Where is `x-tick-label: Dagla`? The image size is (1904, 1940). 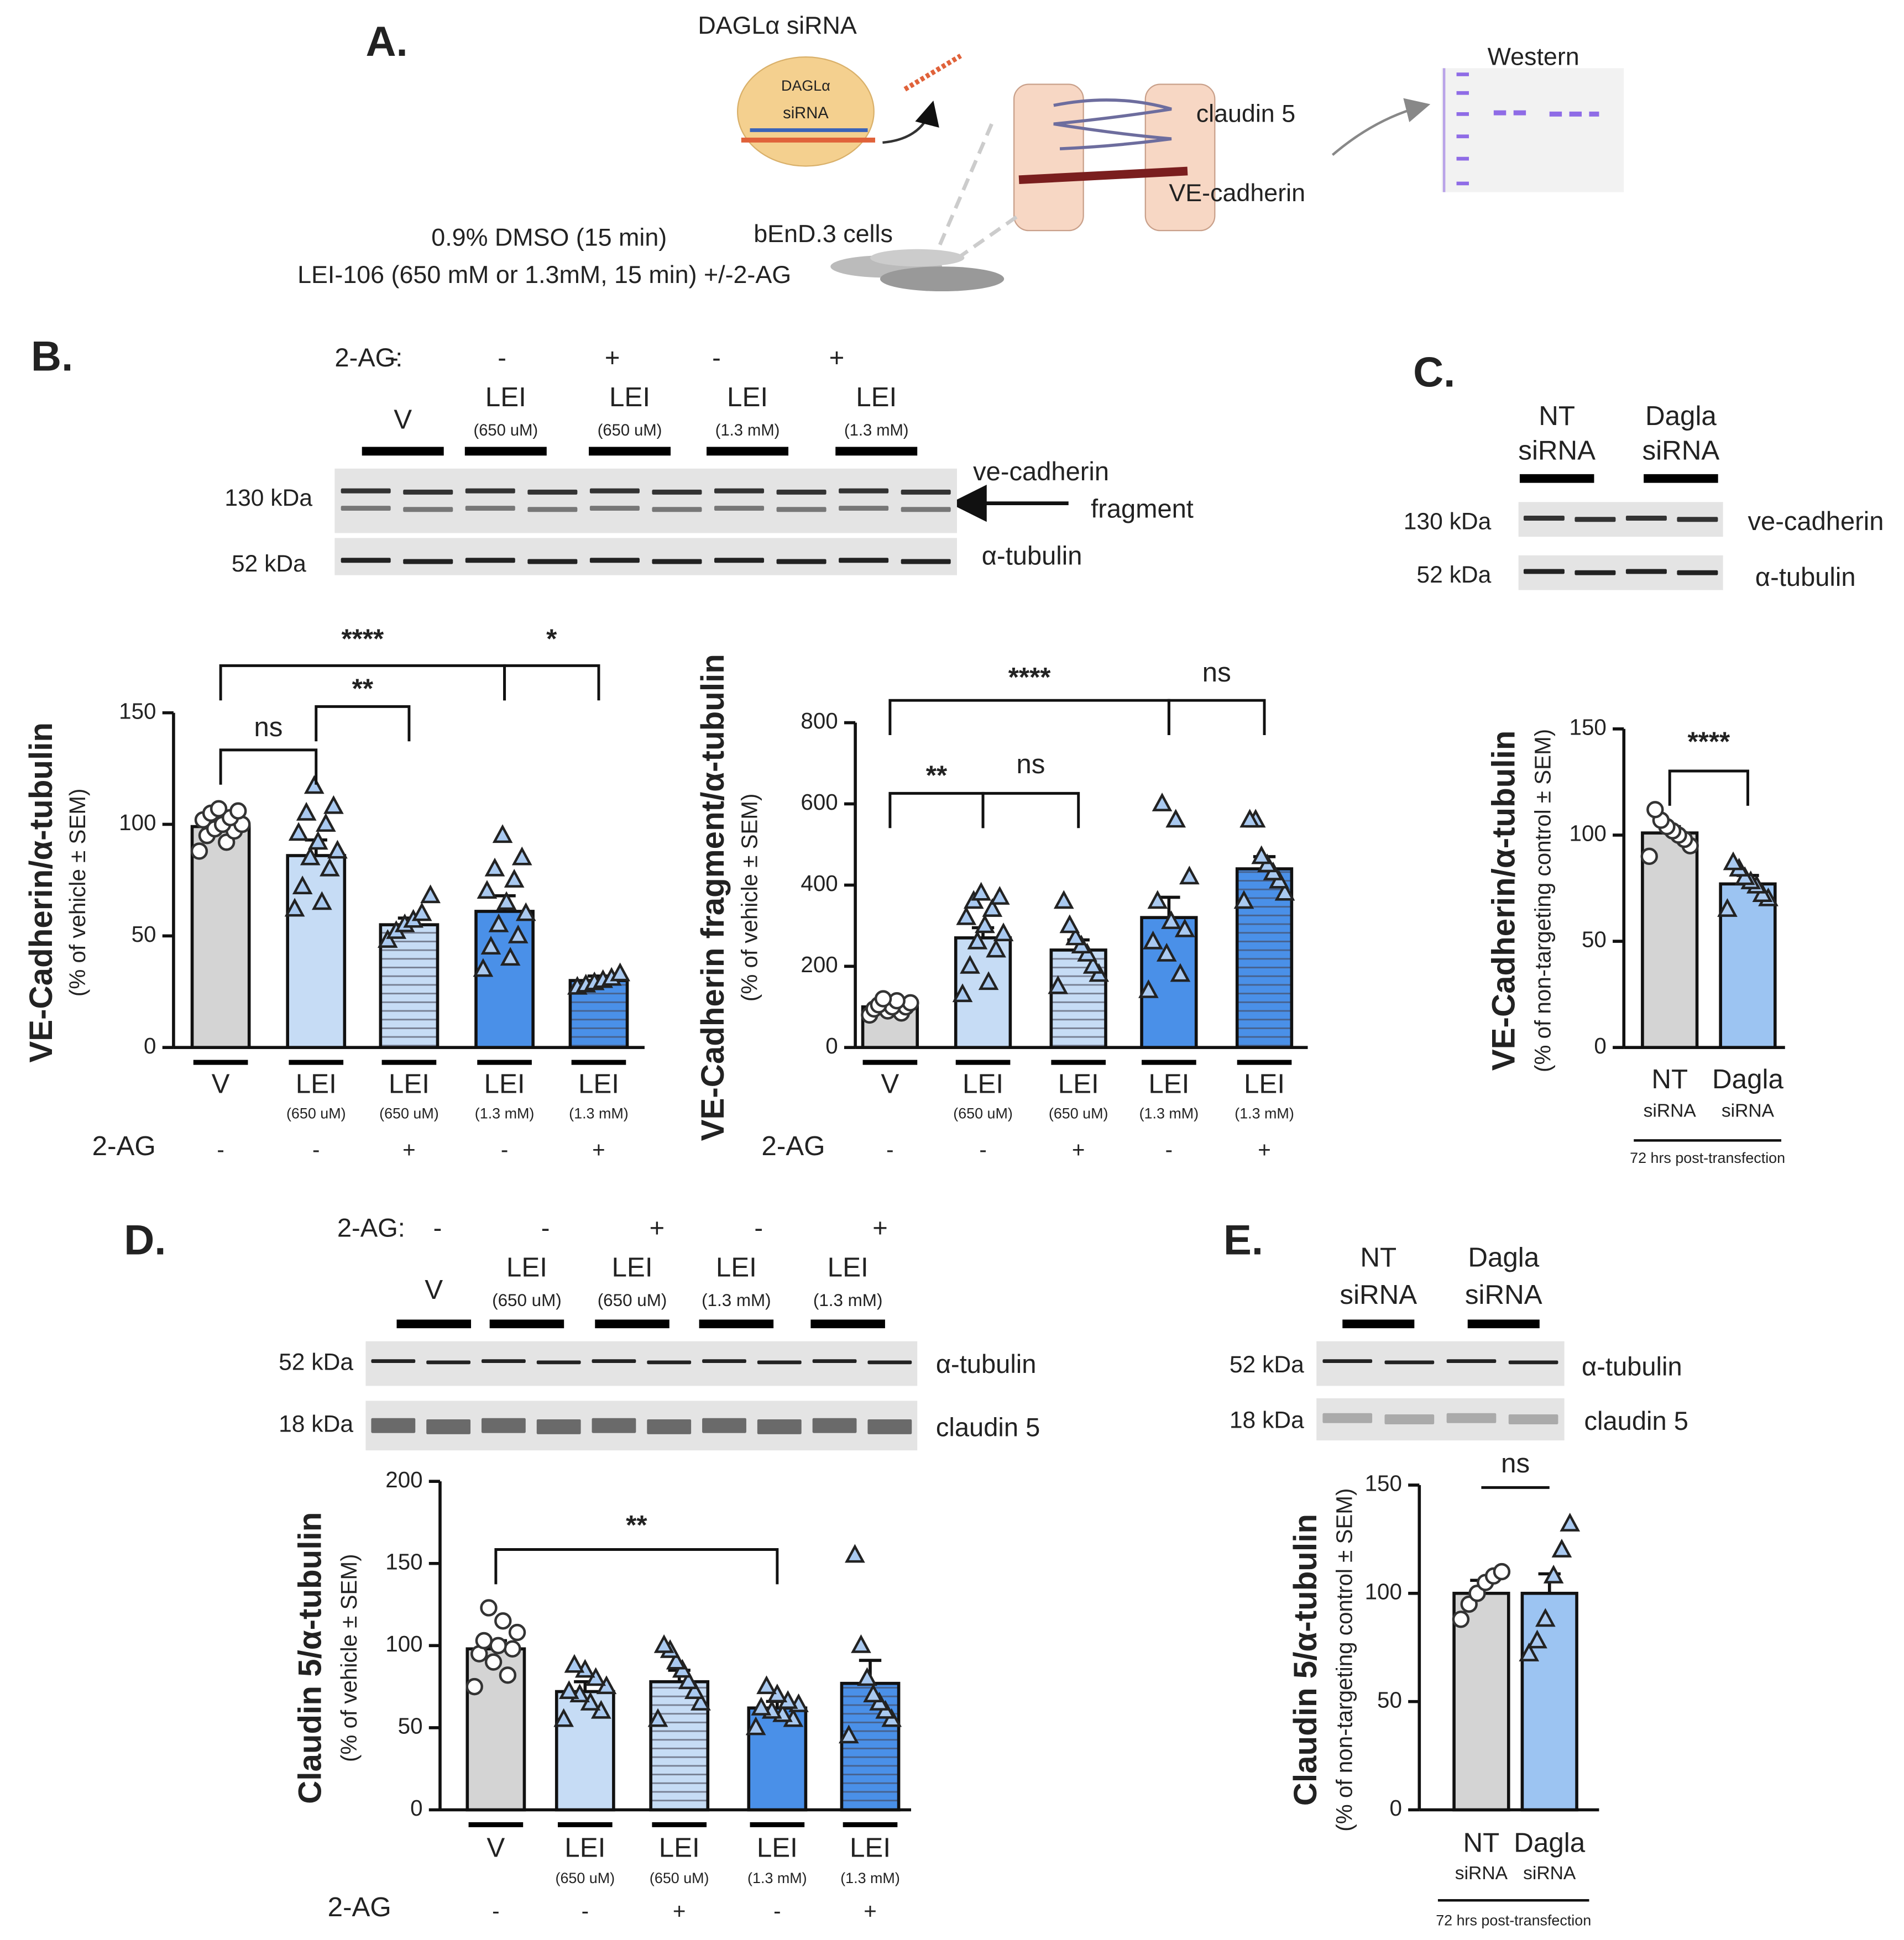 x-tick-label: Dagla is located at coordinates (1549, 1842).